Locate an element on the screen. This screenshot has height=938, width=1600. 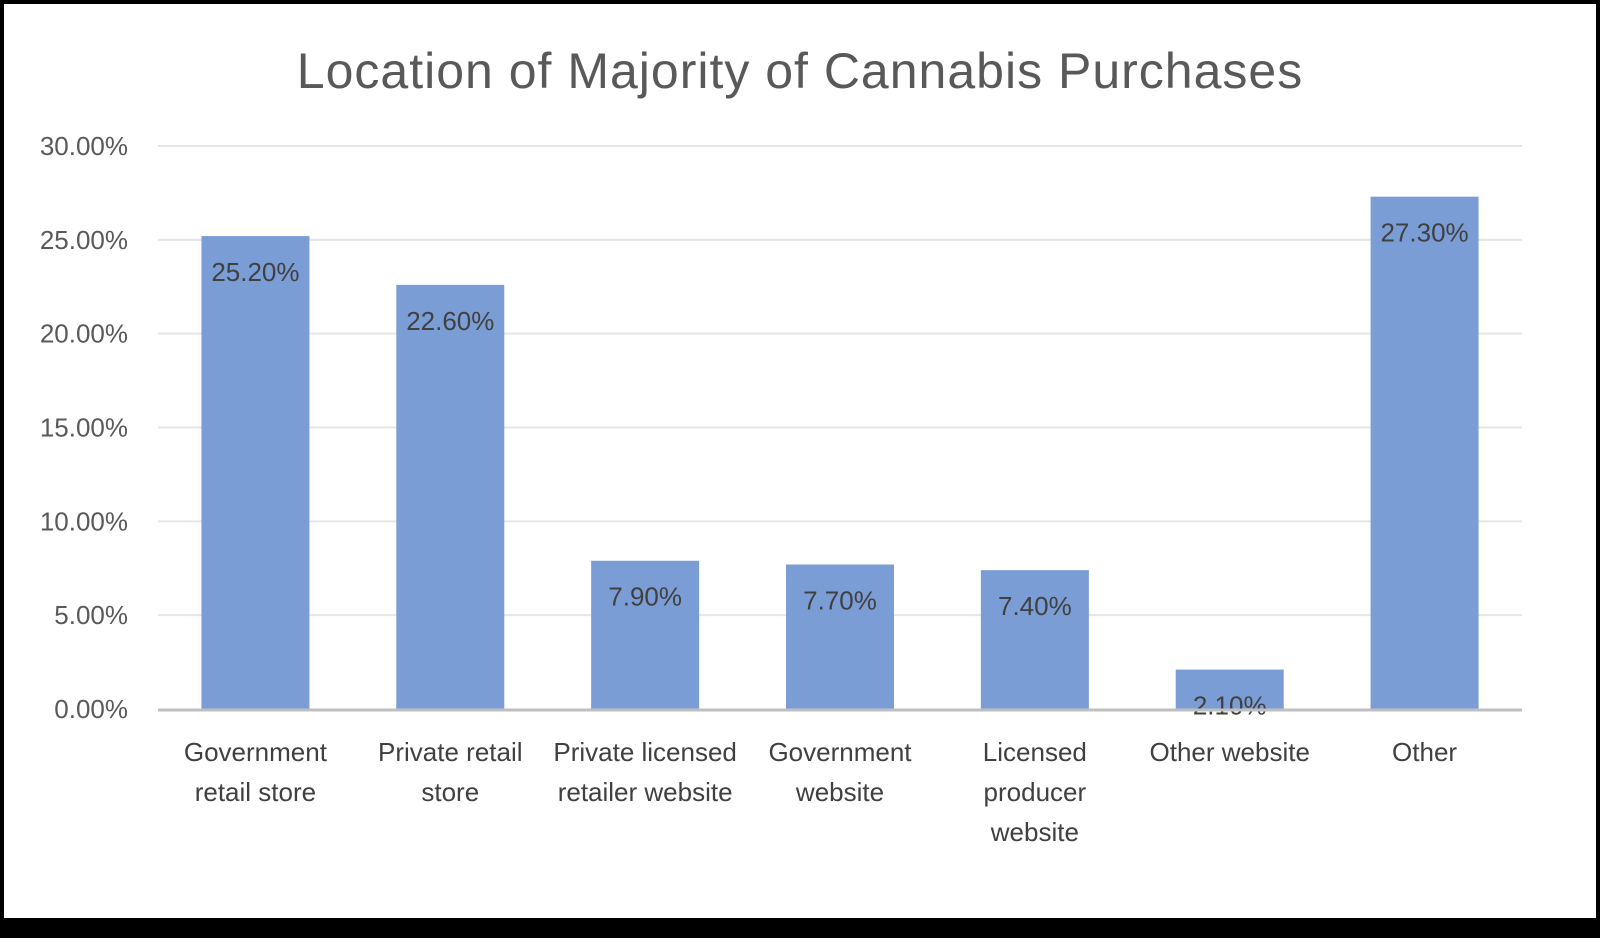
x-tick-label: Other website is located at coordinates (1229, 752).